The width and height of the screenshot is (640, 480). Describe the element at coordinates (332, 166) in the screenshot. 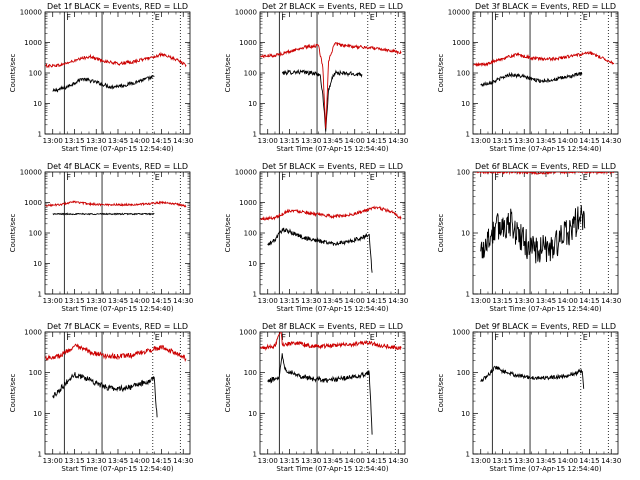

I see `panel-title: Det 5f BLACK = Events, RED = LLD` at that location.